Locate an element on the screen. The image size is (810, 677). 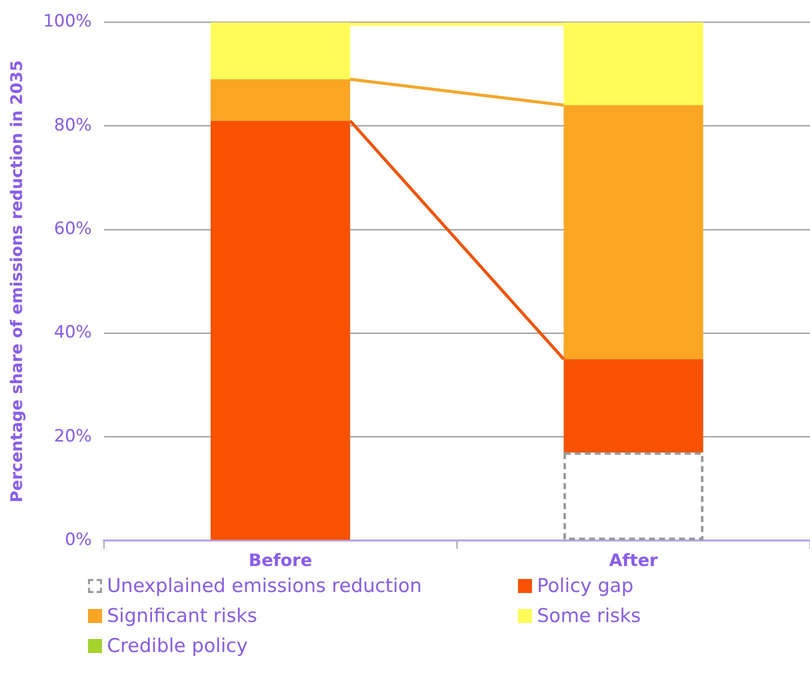
legend-label: Some risks is located at coordinates (589, 616).